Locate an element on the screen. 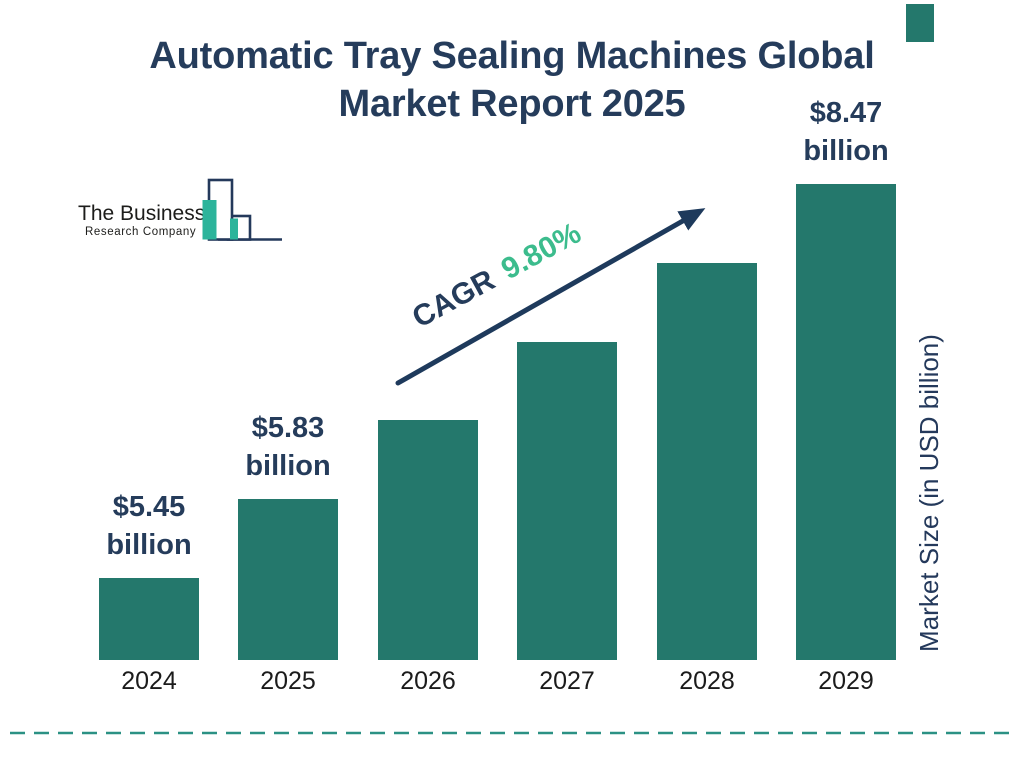 The image size is (1024, 768). value-unit-2024: billion is located at coordinates (149, 545).